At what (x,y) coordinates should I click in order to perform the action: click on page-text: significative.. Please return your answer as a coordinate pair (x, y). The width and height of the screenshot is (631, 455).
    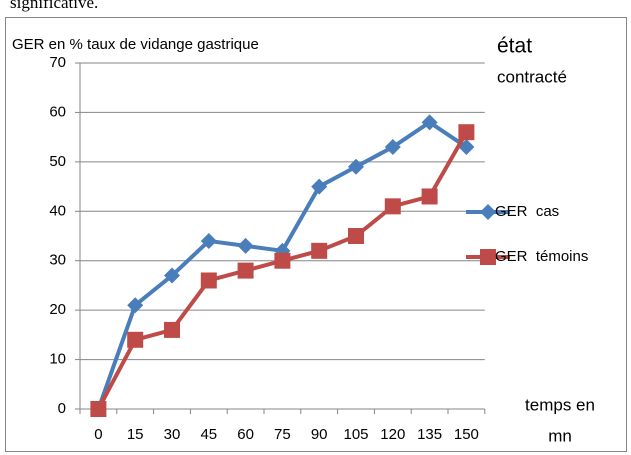
    Looking at the image, I should click on (54, 6).